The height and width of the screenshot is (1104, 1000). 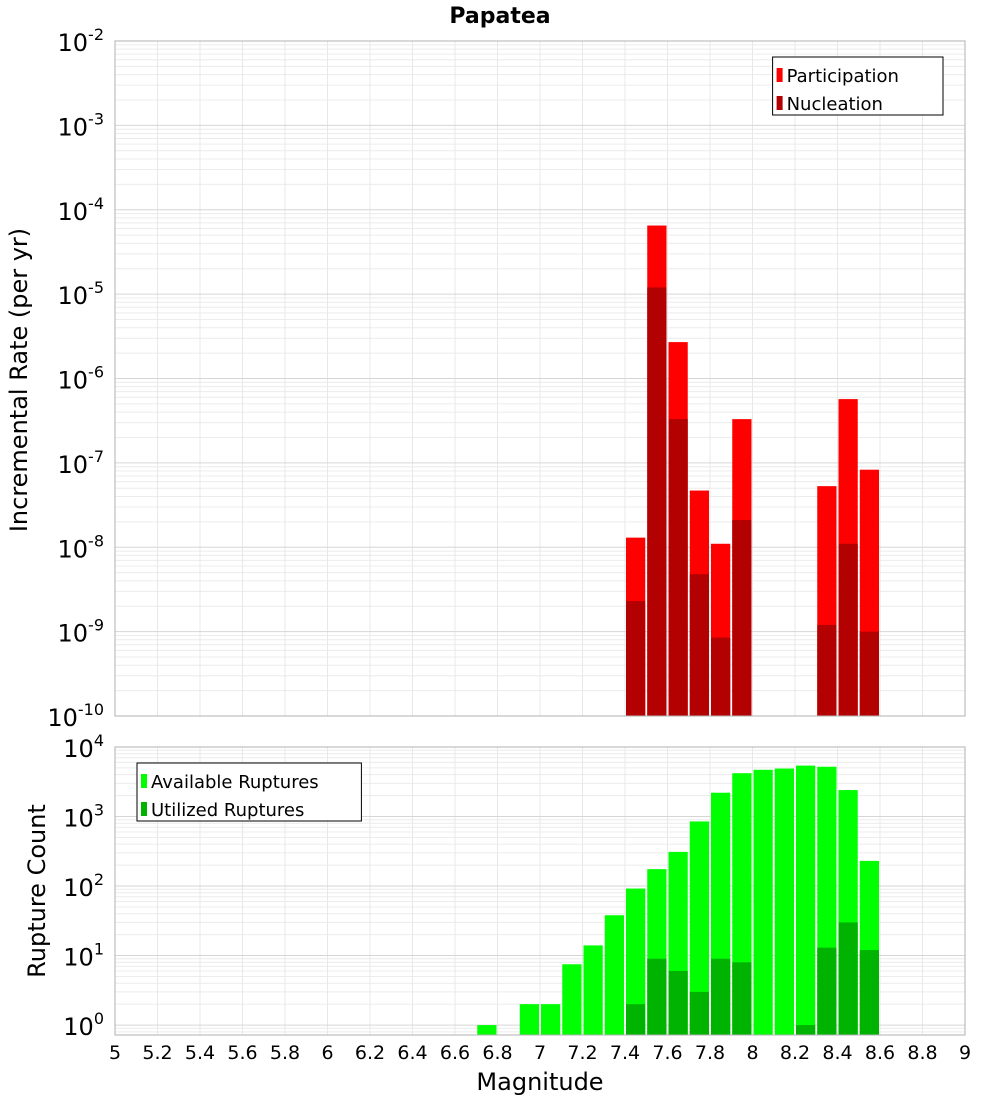 What do you see at coordinates (582, 1053) in the screenshot?
I see `x-tick-label: 7.2` at bounding box center [582, 1053].